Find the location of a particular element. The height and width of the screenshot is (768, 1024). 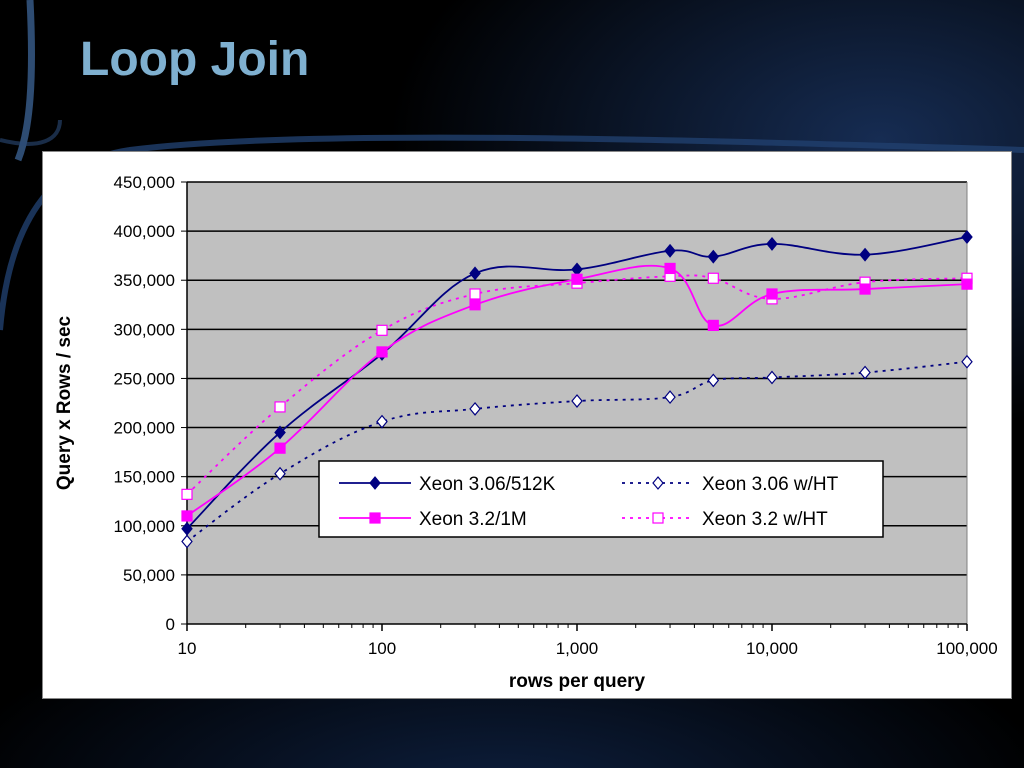

legend-entry: Xeon 3.2/1M is located at coordinates (433, 519).